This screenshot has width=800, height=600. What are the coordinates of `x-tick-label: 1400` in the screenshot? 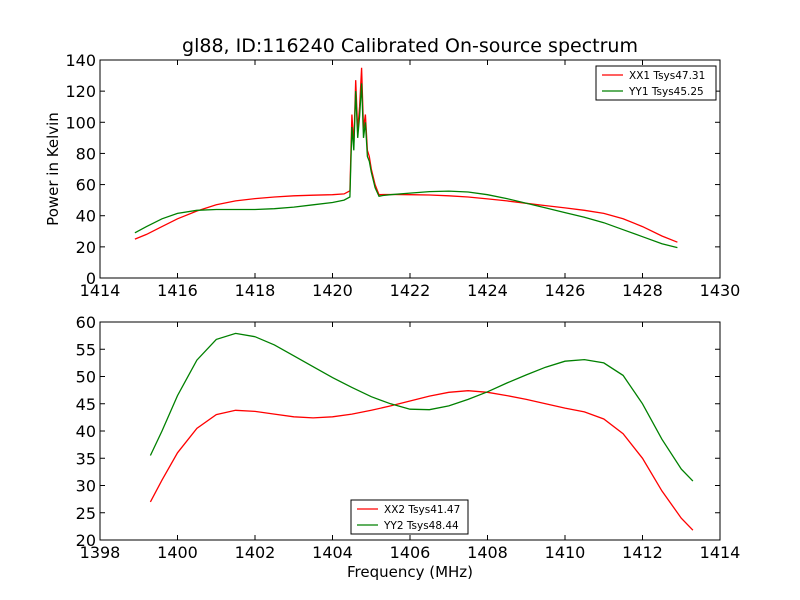 It's located at (177, 552).